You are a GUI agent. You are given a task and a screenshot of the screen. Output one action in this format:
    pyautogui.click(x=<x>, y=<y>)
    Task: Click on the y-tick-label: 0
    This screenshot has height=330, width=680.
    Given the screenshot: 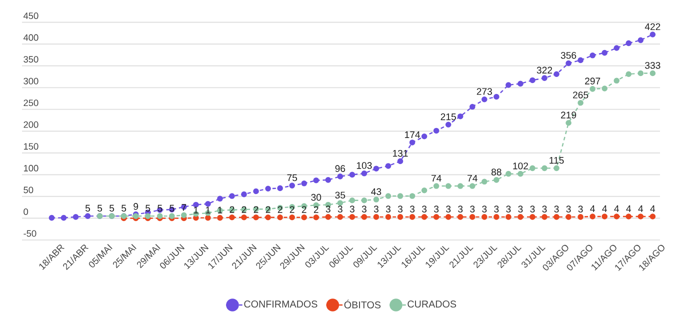 What is the action you would take?
    pyautogui.click(x=26, y=211)
    